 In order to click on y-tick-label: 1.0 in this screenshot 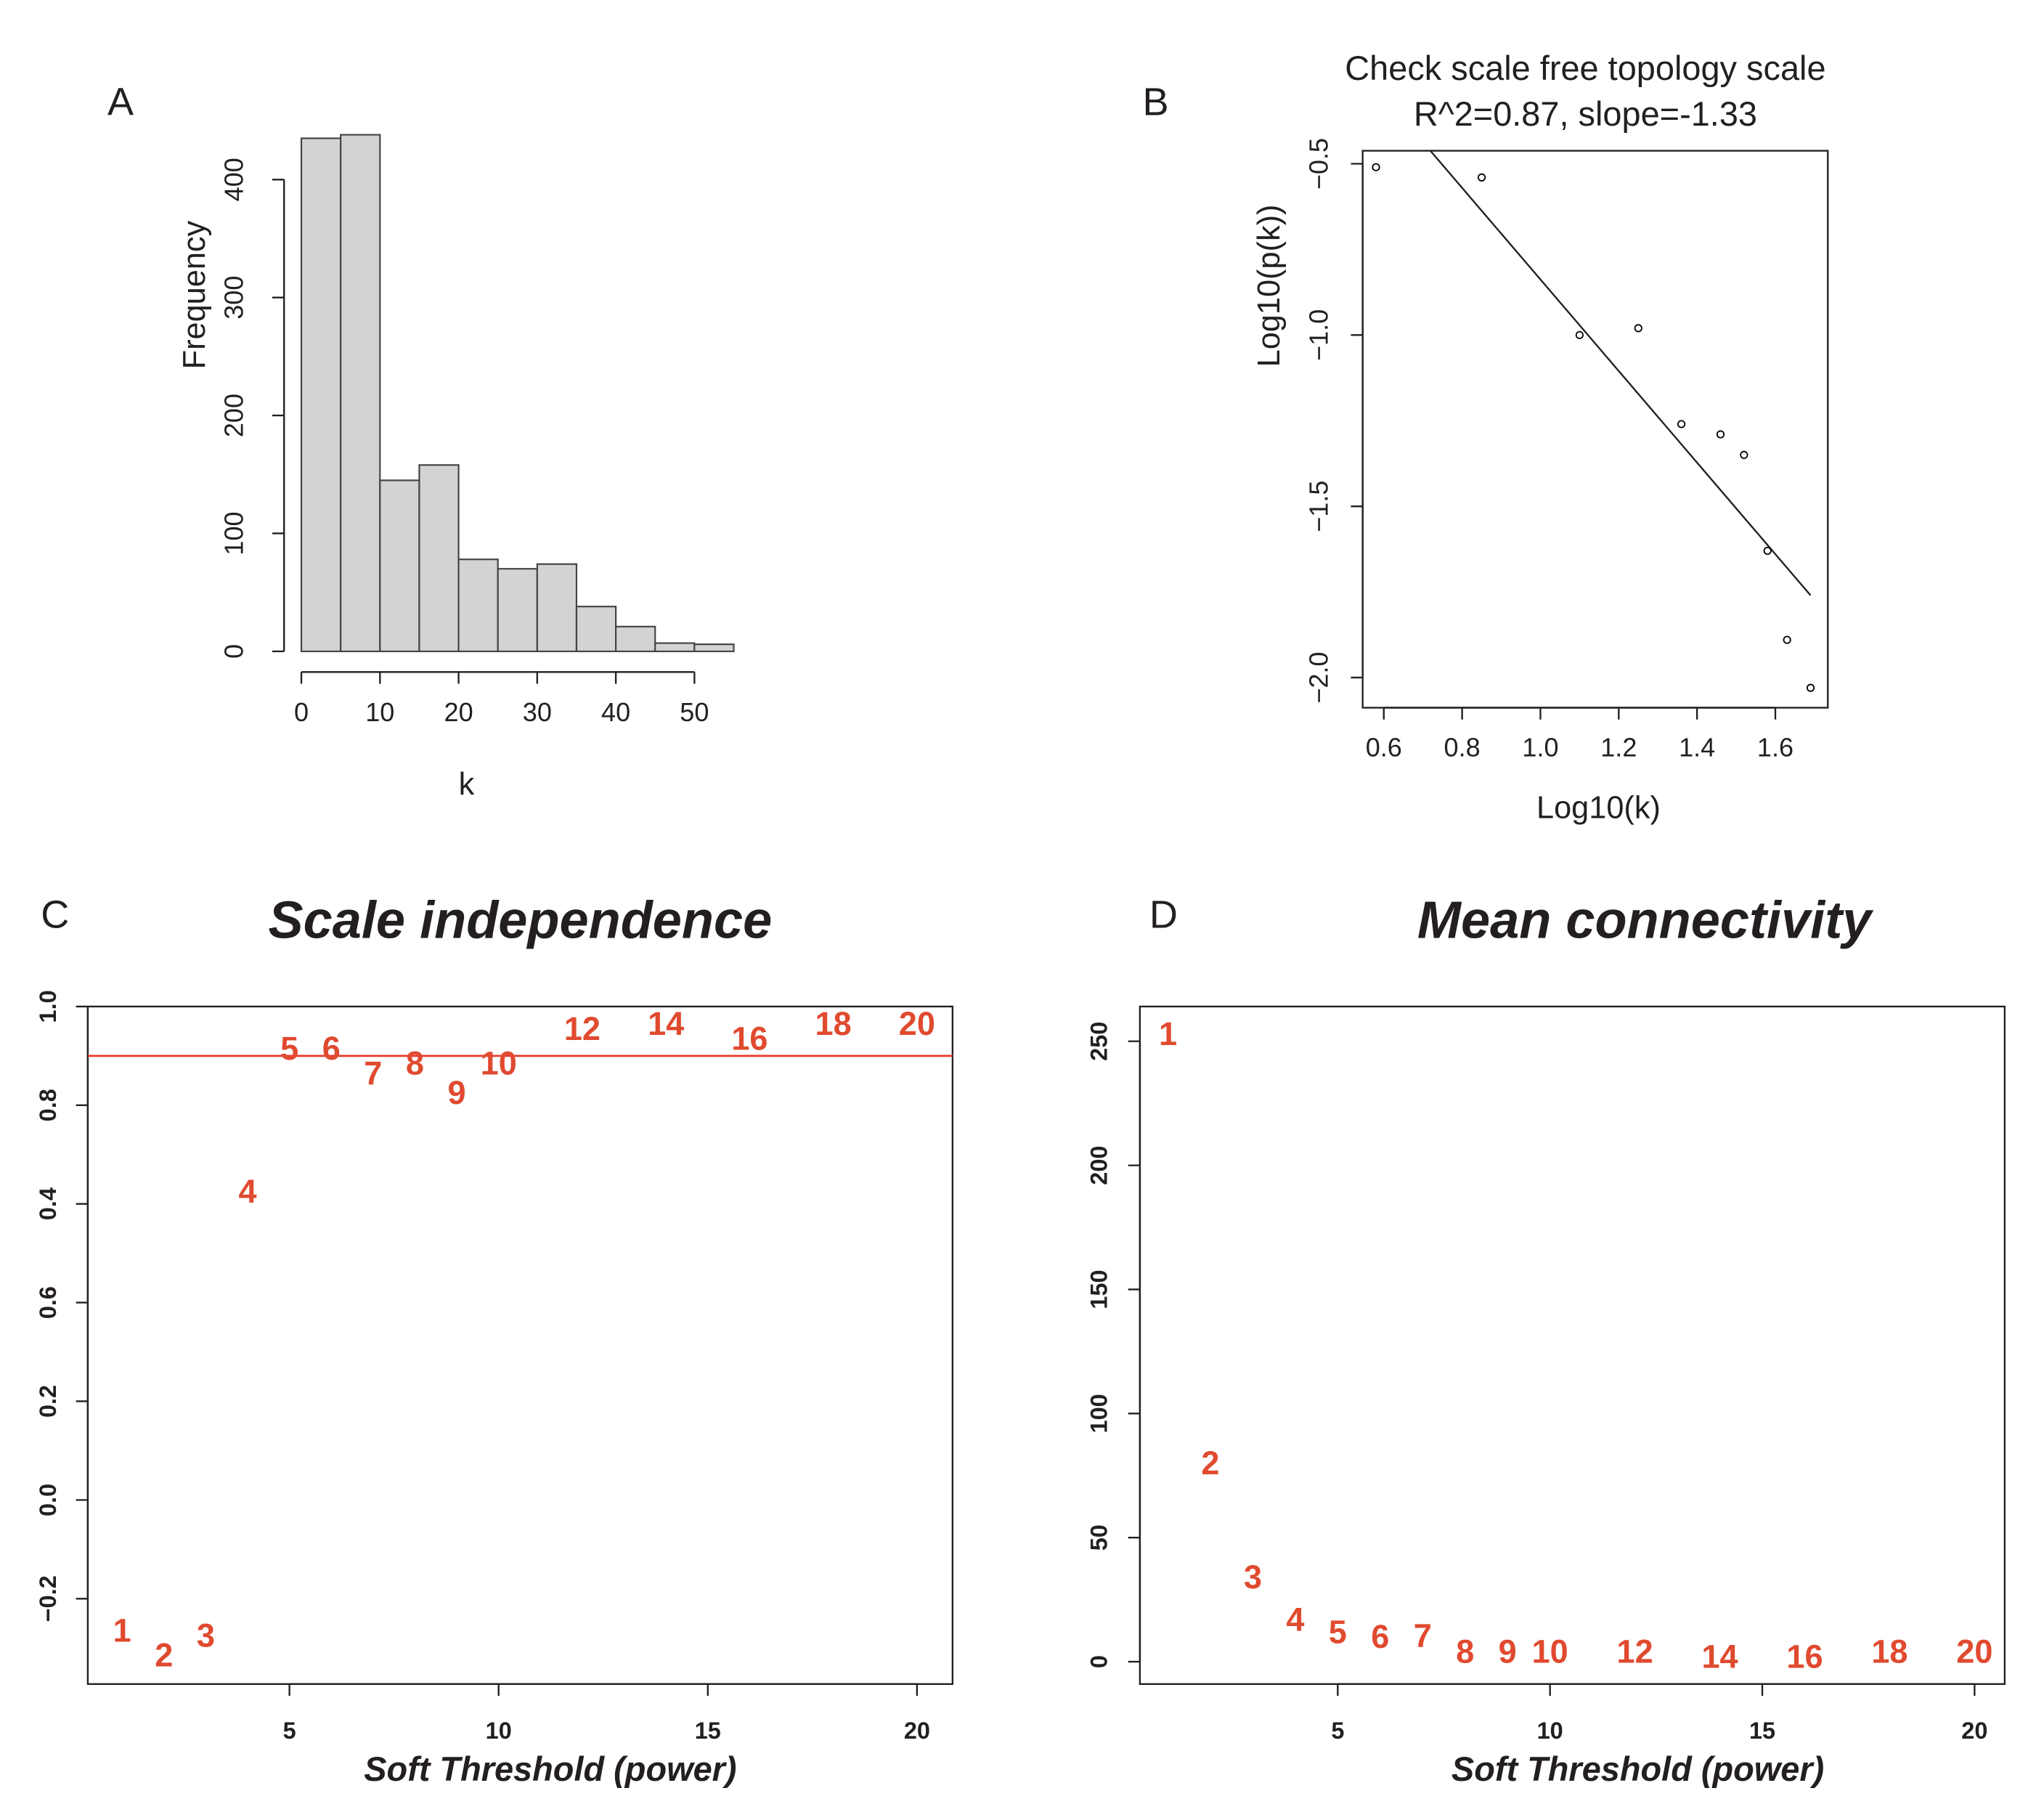, I will do `click(48, 1007)`.